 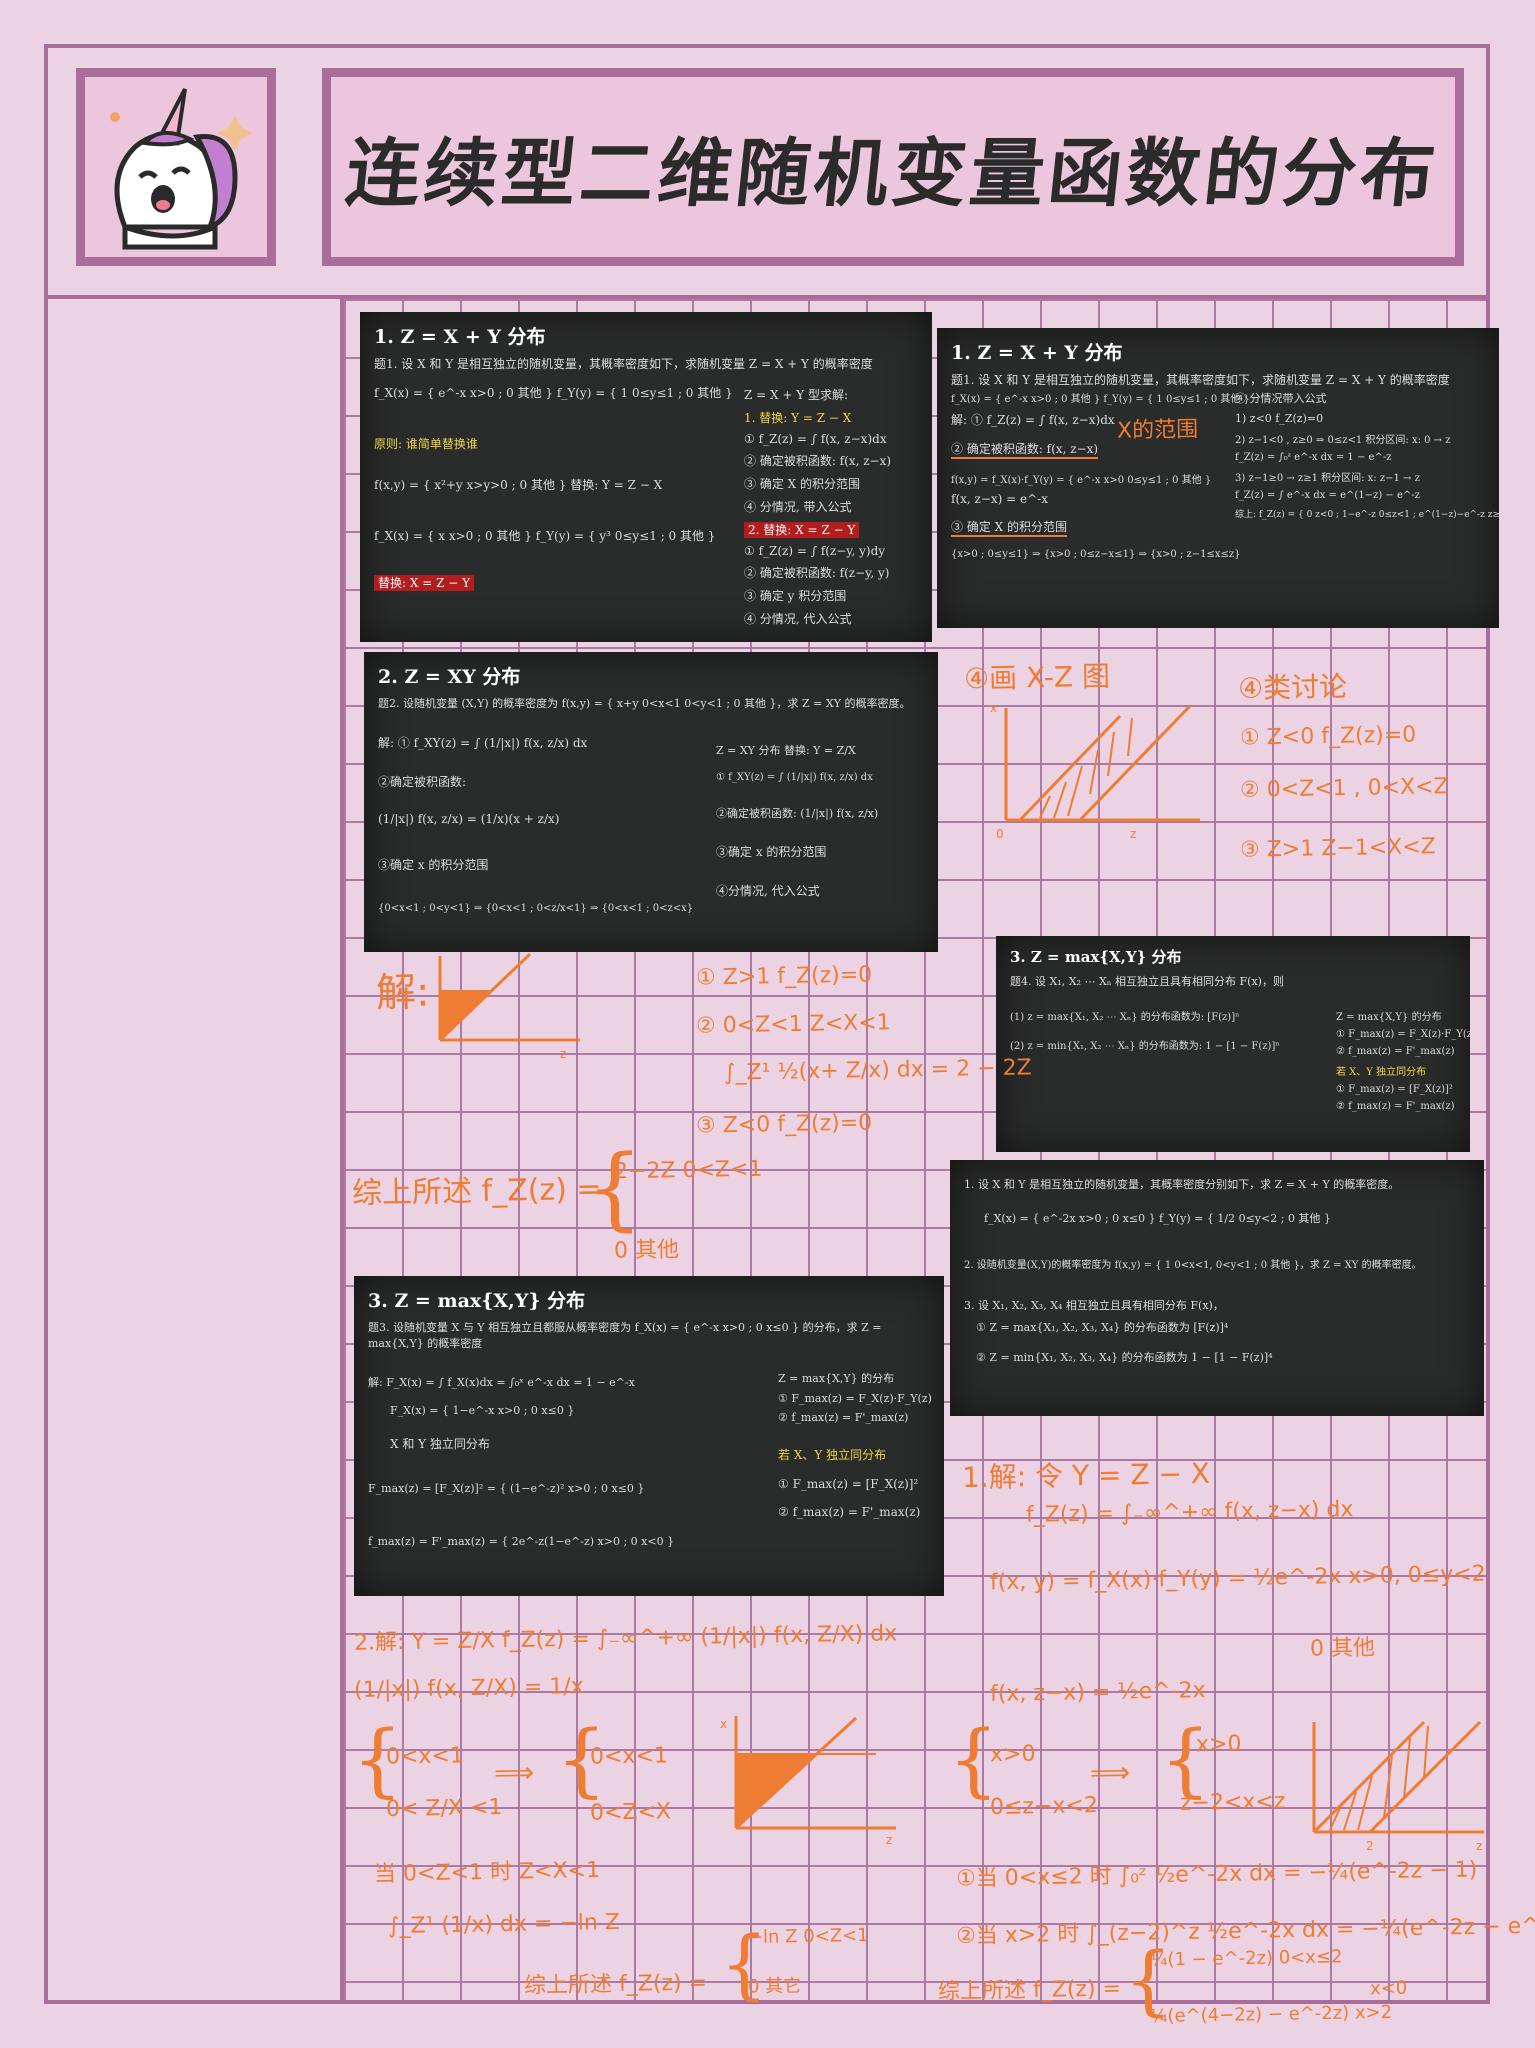 What do you see at coordinates (1095, 771) in the screenshot?
I see `region-sketch-xz: 0 z x` at bounding box center [1095, 771].